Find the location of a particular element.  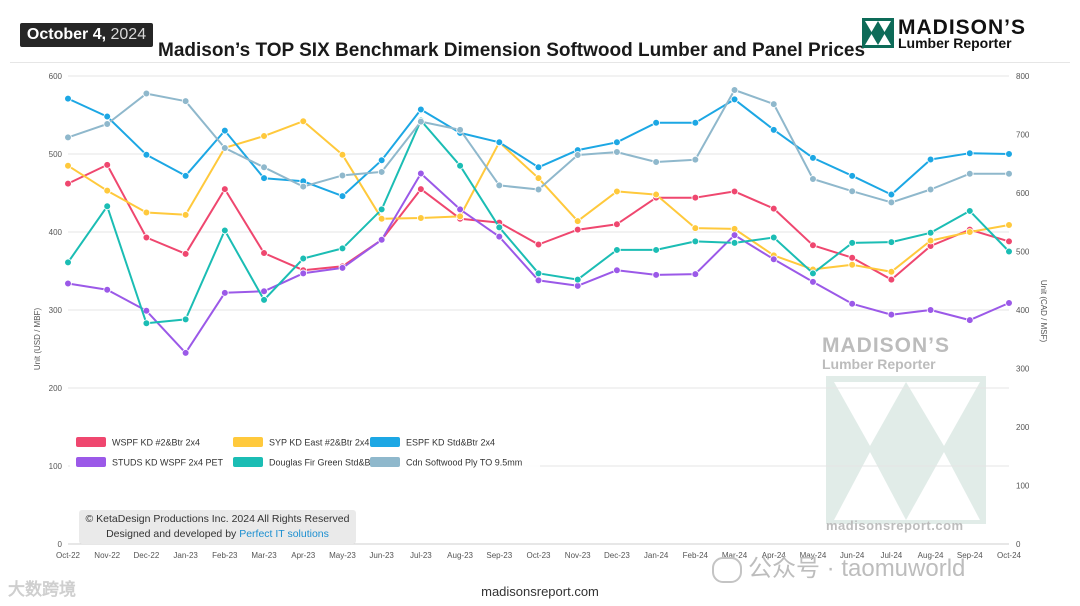

footer-url: madisonsreport.com is located at coordinates (540, 591).